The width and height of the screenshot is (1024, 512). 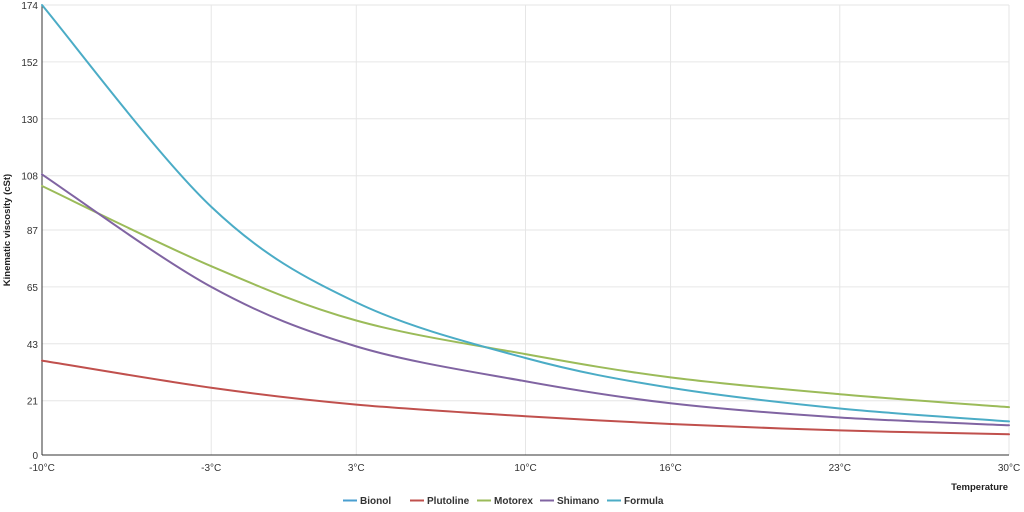 What do you see at coordinates (448, 501) in the screenshot?
I see `legend-label: Plutoline` at bounding box center [448, 501].